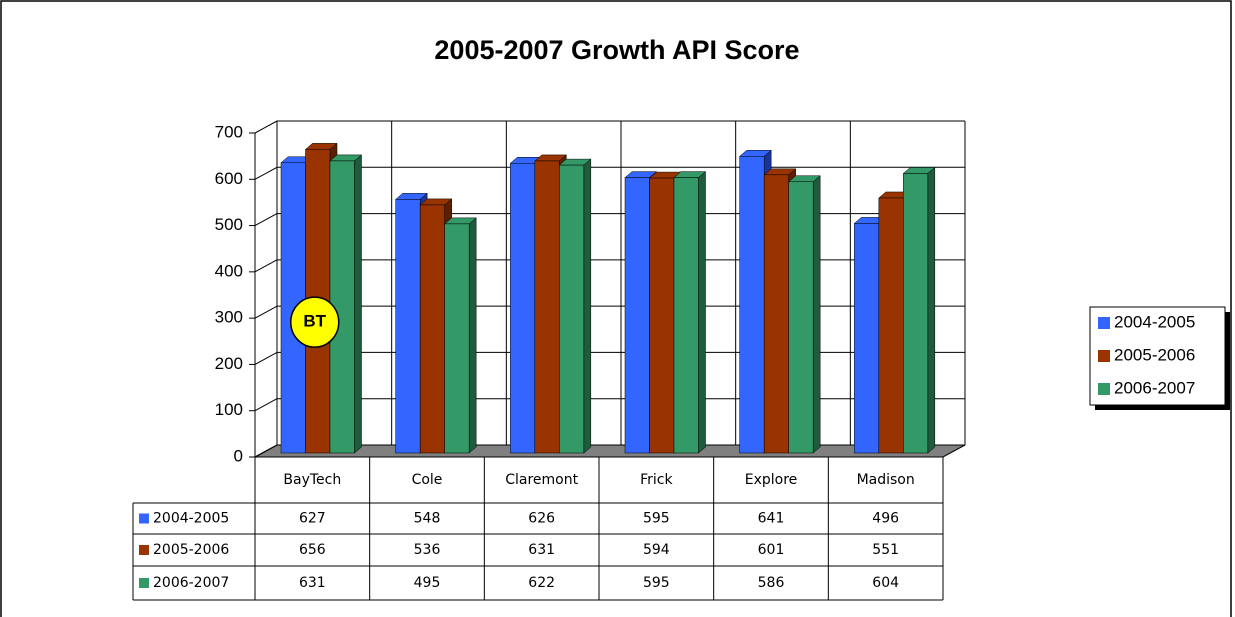 The width and height of the screenshot is (1235, 617). What do you see at coordinates (427, 519) in the screenshot?
I see `table-cell: 548` at bounding box center [427, 519].